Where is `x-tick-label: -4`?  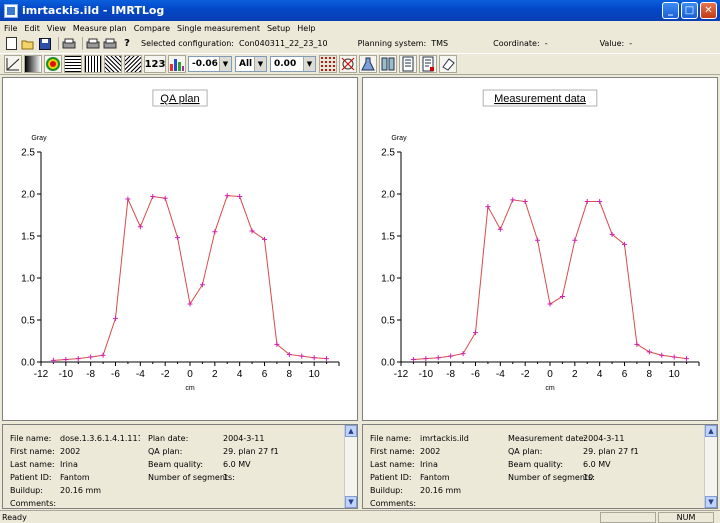 x-tick-label: -4 is located at coordinates (500, 374).